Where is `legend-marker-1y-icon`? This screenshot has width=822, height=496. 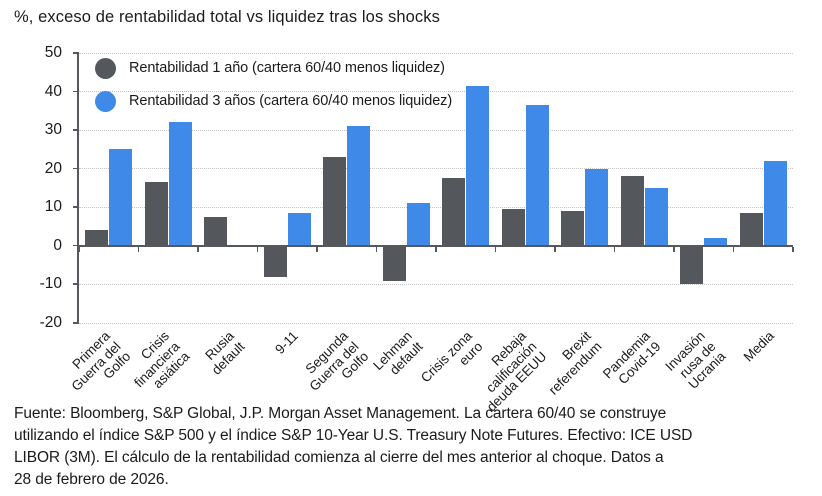
legend-marker-1y-icon is located at coordinates (105, 68).